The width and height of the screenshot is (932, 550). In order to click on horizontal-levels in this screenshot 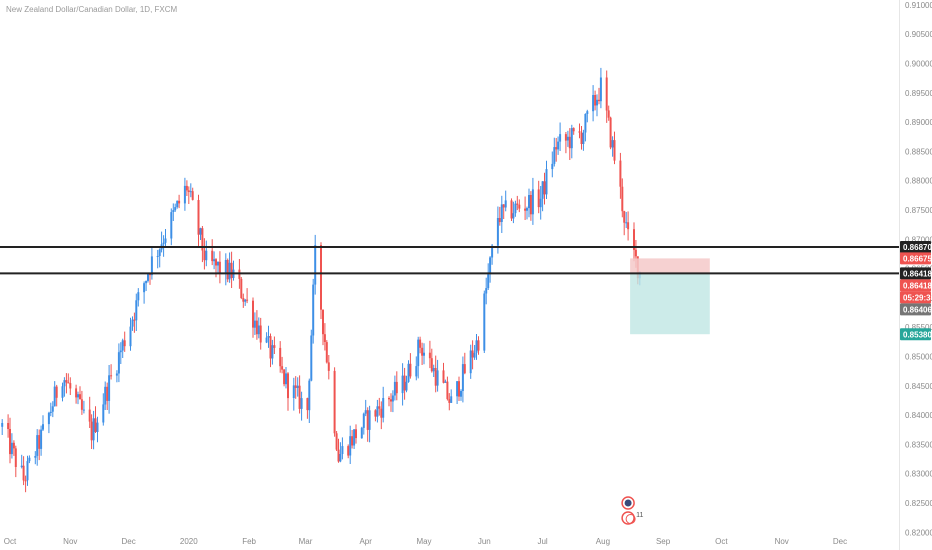, I will do `click(449, 260)`.